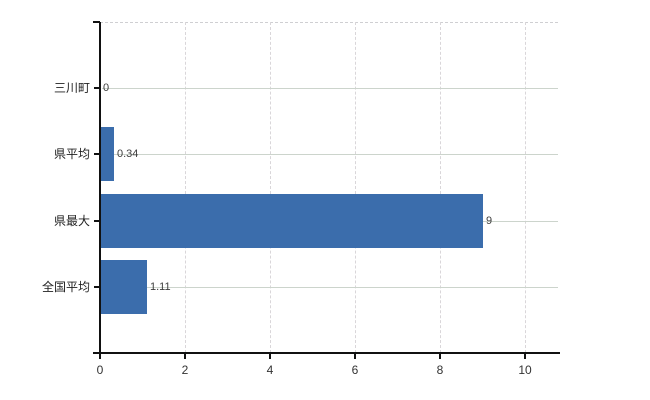 The image size is (650, 400). I want to click on category-label: 県最大, so click(71, 221).